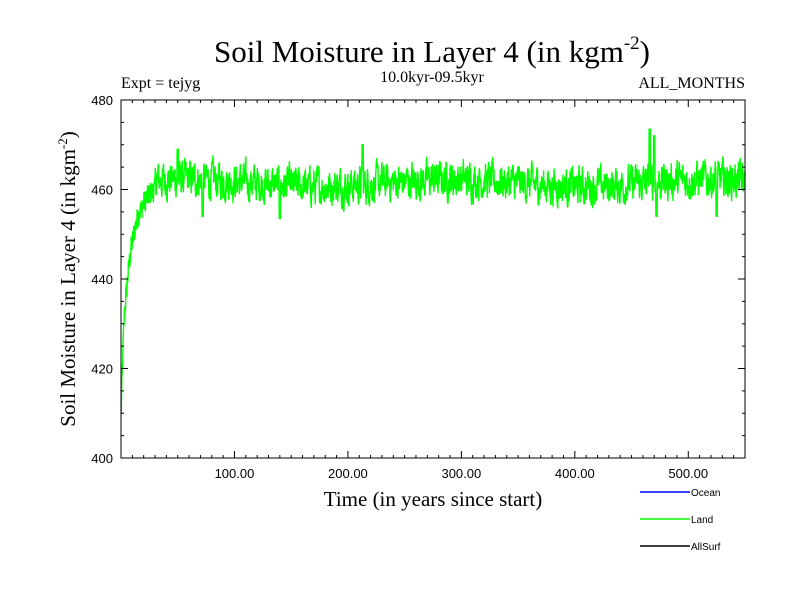  Describe the element at coordinates (102, 100) in the screenshot. I see `y-tick-label: 480` at that location.